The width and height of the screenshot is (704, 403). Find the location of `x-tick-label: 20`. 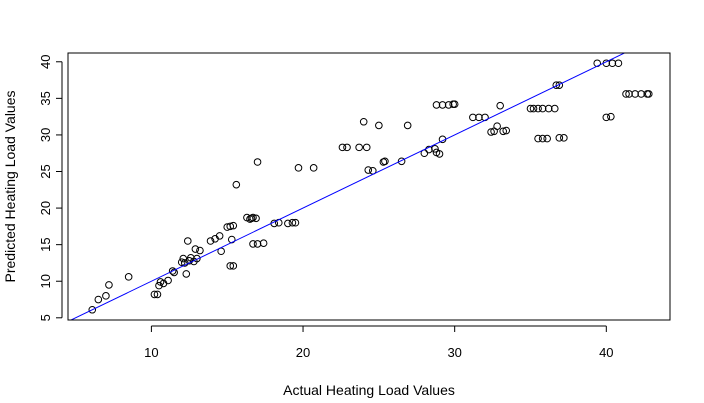

x-tick-label: 20 is located at coordinates (303, 352).